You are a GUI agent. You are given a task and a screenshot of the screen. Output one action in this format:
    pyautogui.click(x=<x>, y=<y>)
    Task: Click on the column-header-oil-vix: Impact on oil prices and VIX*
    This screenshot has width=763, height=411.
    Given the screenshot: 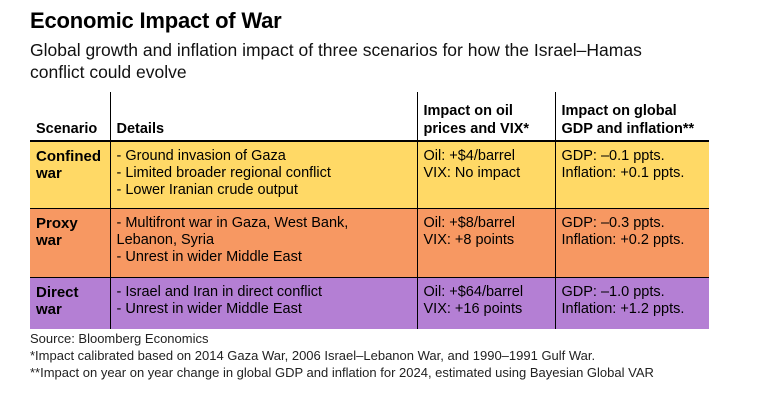 What is the action you would take?
    pyautogui.click(x=485, y=117)
    